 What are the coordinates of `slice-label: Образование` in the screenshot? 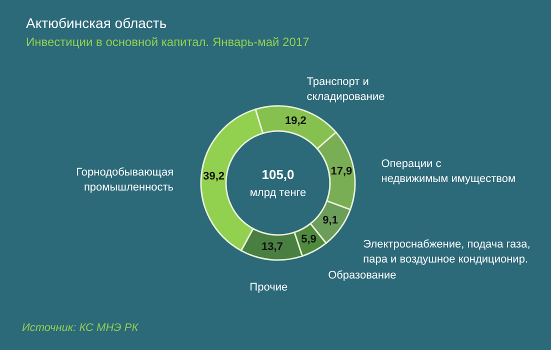 It's located at (362, 275).